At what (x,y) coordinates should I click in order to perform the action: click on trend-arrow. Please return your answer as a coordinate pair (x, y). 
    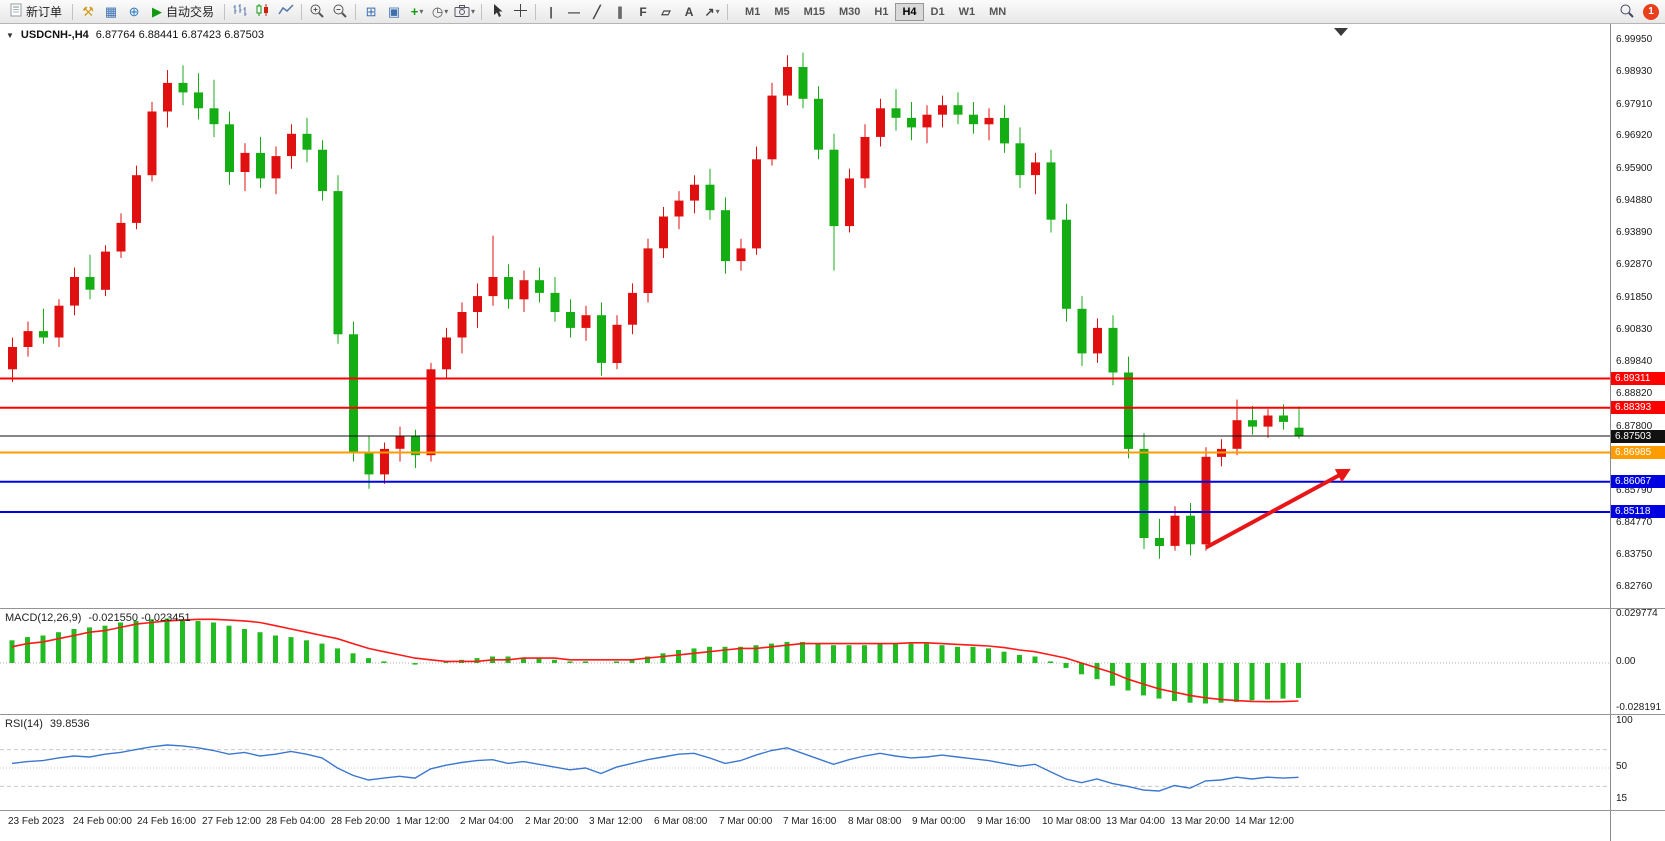
    Looking at the image, I should click on (1274, 510).